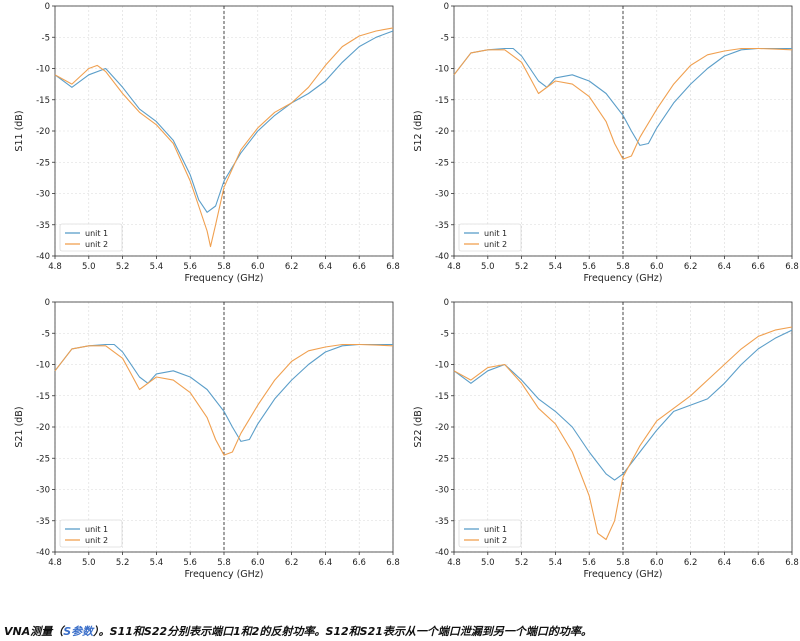 Image resolution: width=800 pixels, height=641 pixels. What do you see at coordinates (418, 426) in the screenshot?
I see `y-axis-label: S22 (dB)` at bounding box center [418, 426].